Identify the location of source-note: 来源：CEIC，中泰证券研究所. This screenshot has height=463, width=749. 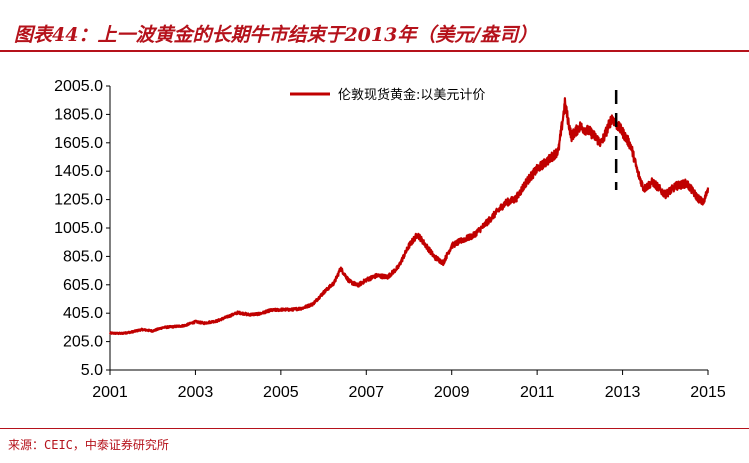
(88, 445).